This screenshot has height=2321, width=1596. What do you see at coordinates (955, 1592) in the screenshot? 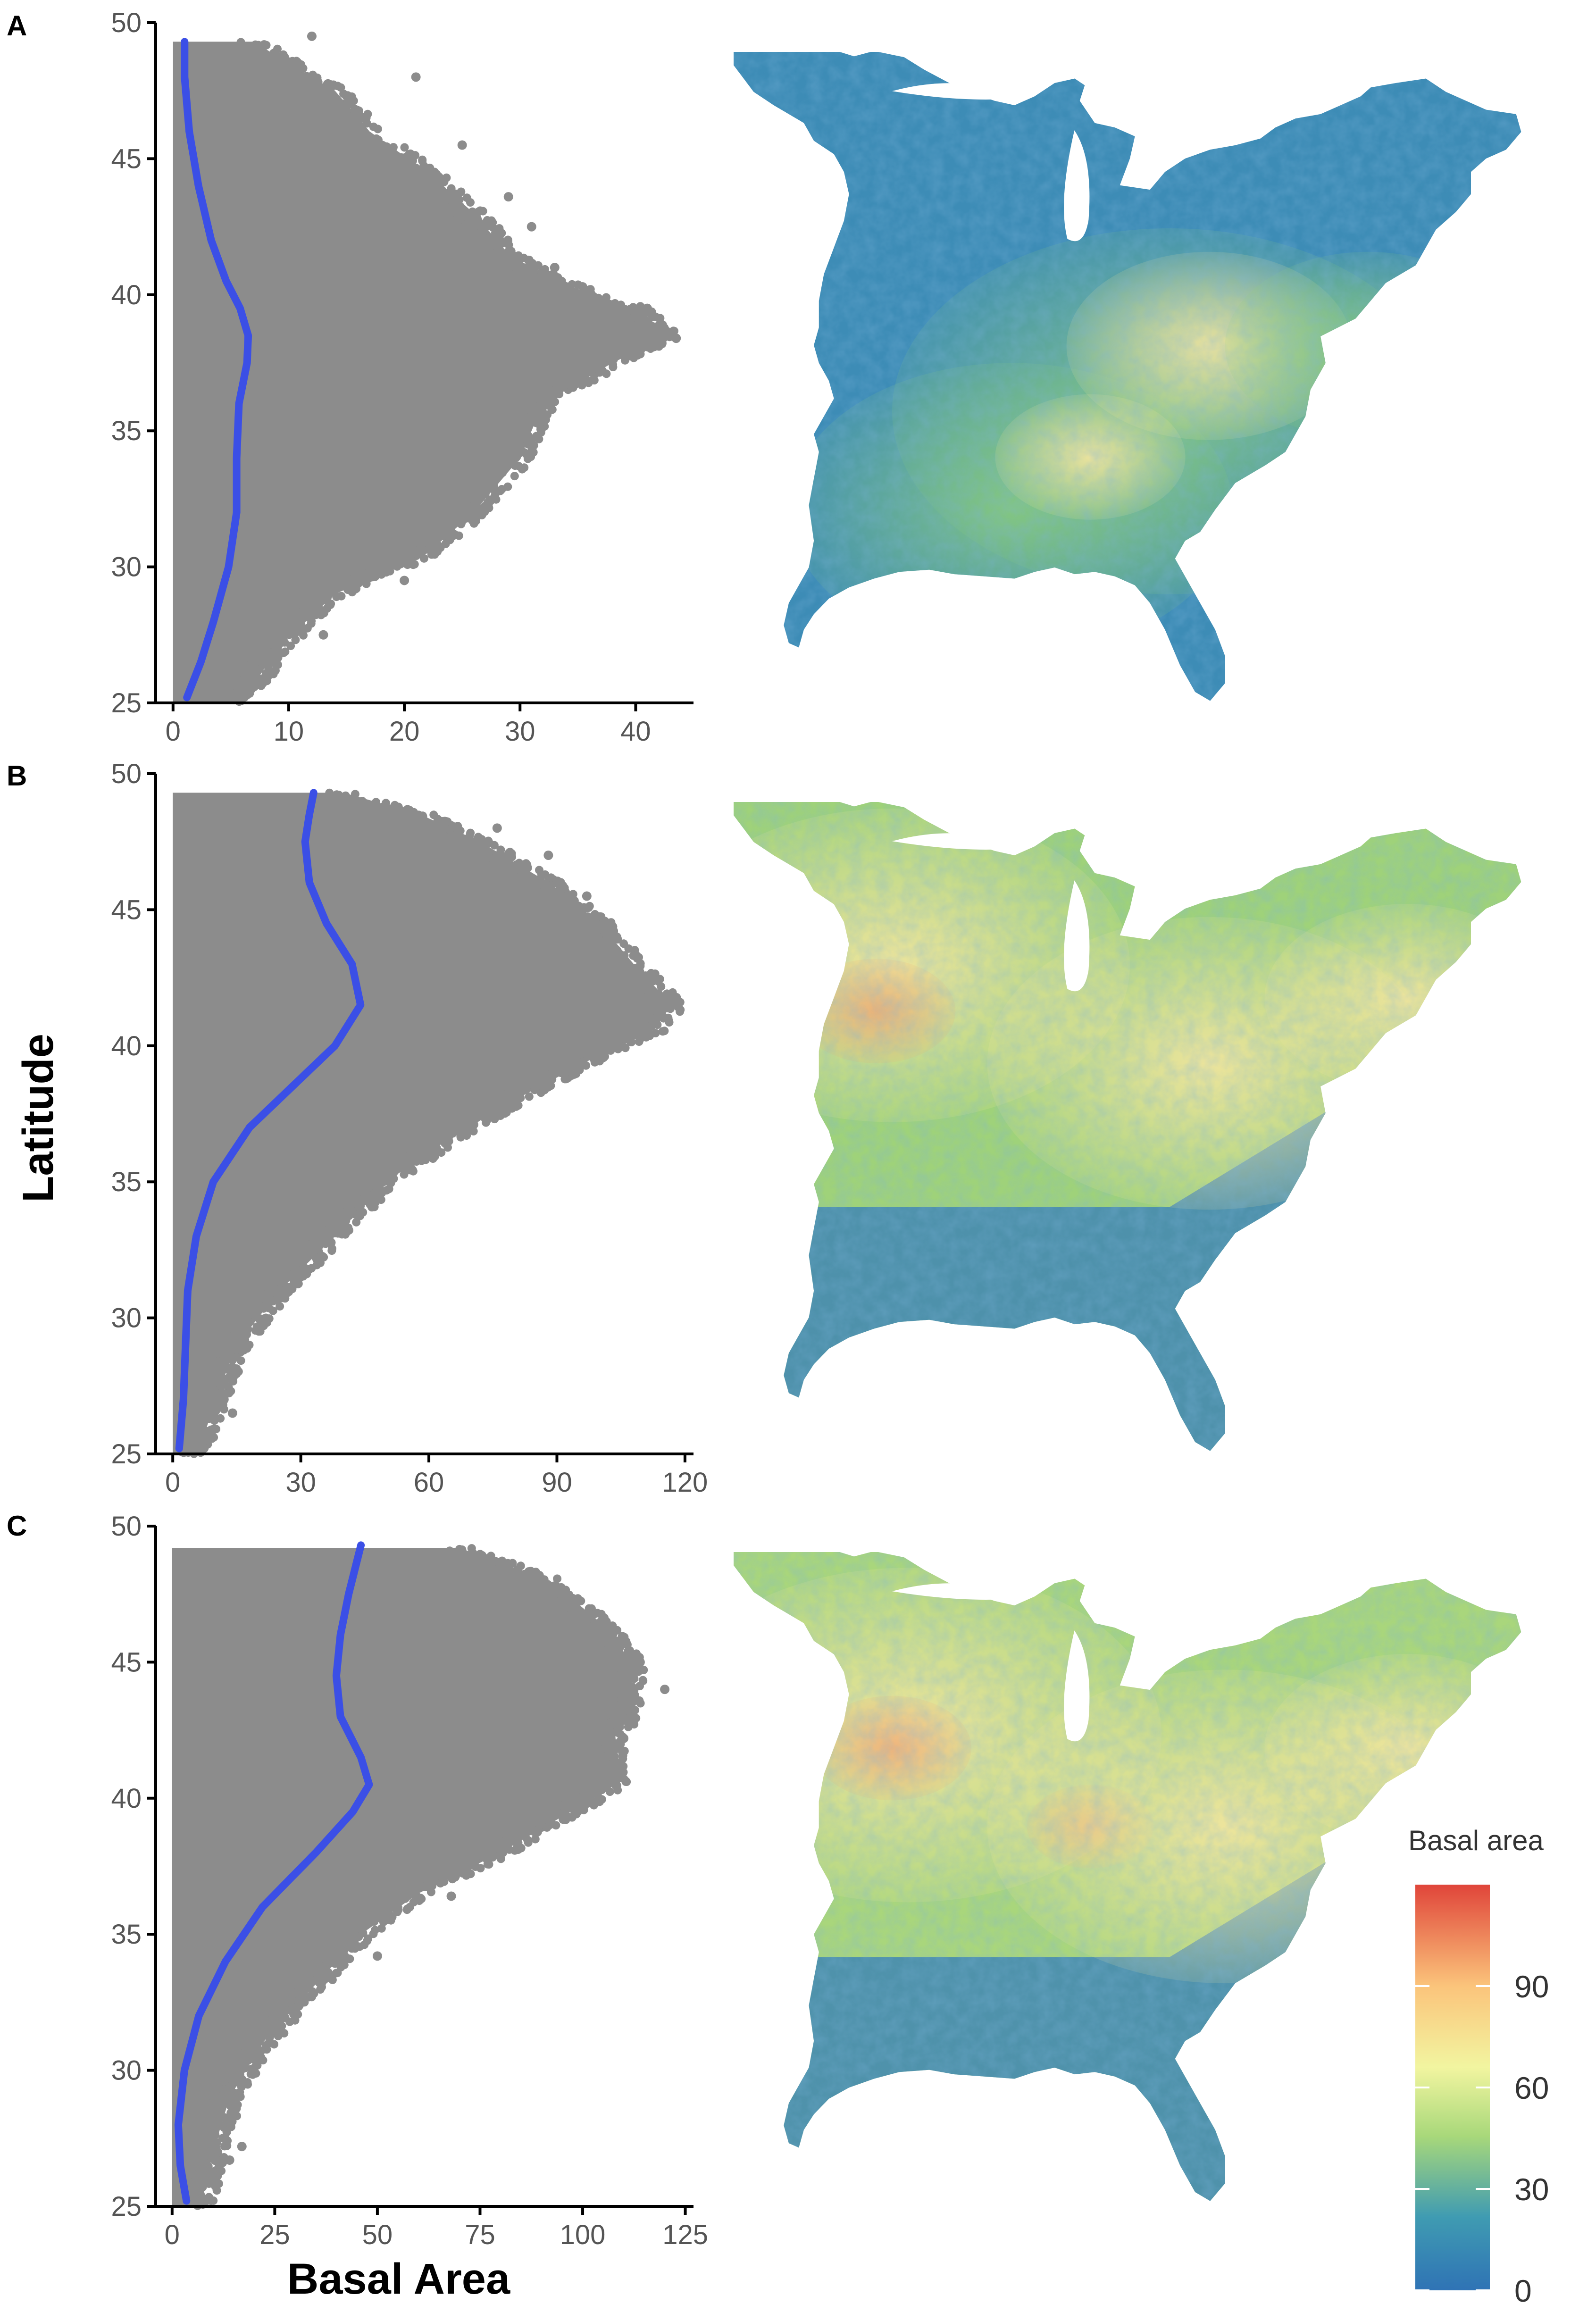
I see `lake-superior` at bounding box center [955, 1592].